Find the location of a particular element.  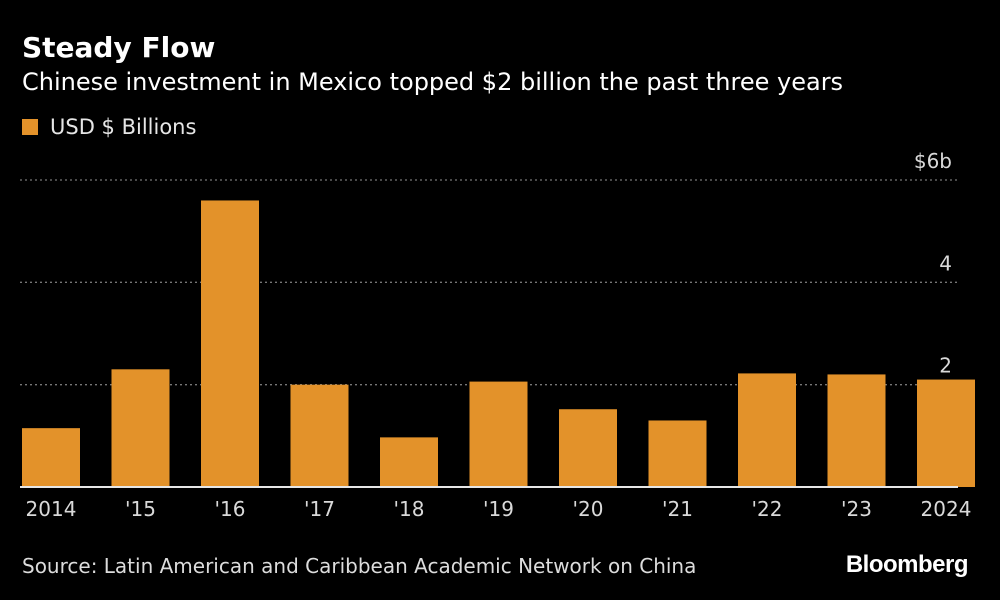

y-tick-label: 4 is located at coordinates (945, 263).